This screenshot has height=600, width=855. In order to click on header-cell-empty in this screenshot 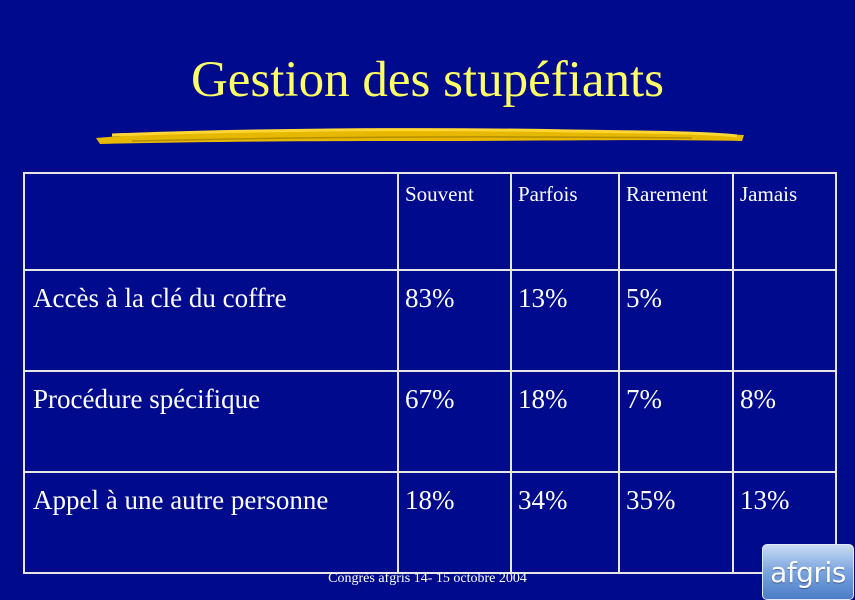, I will do `click(211, 221)`.